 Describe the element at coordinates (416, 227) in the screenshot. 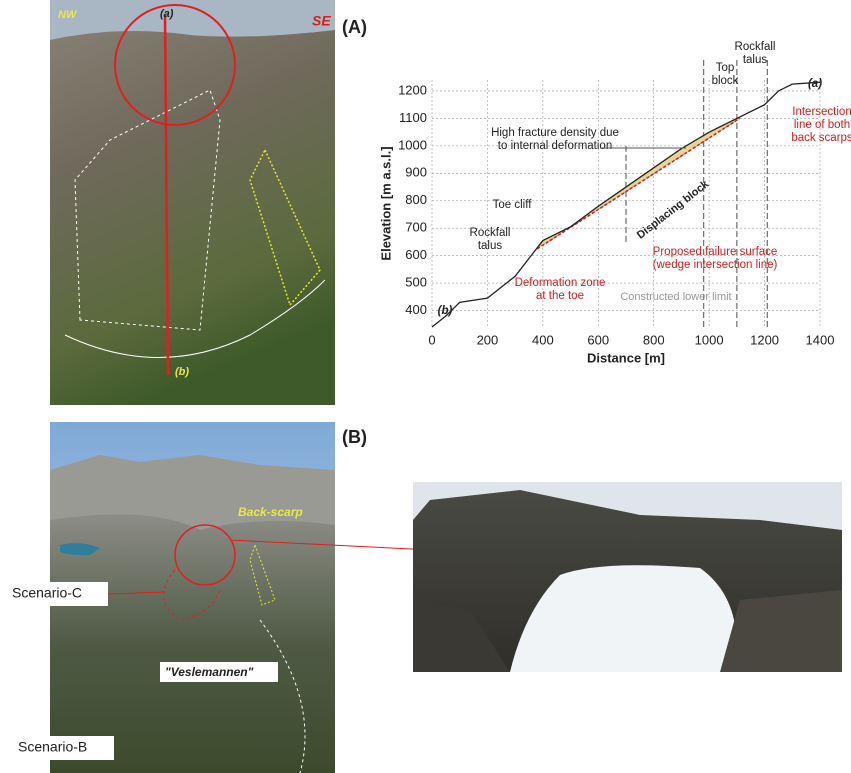

I see `y-tick-label: 700` at that location.